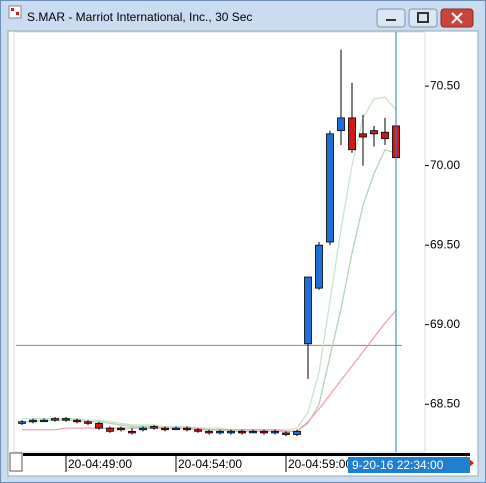  What do you see at coordinates (445, 403) in the screenshot?
I see `y-tick-label: 68.50` at bounding box center [445, 403].